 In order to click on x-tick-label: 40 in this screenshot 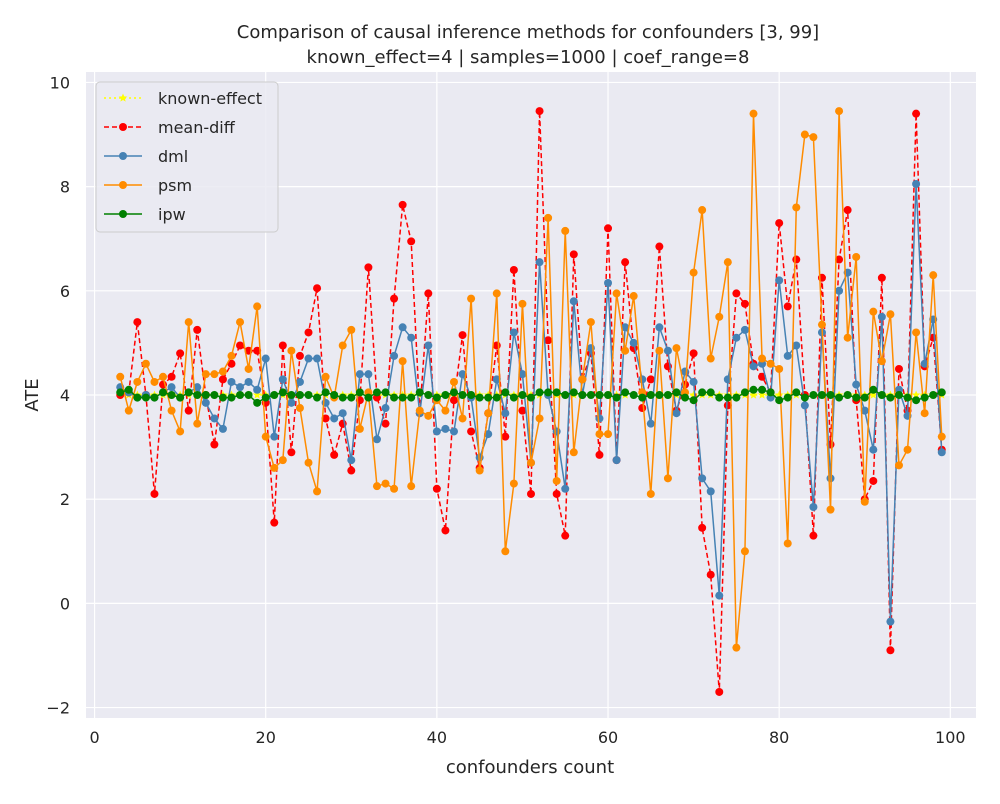, I will do `click(437, 737)`.